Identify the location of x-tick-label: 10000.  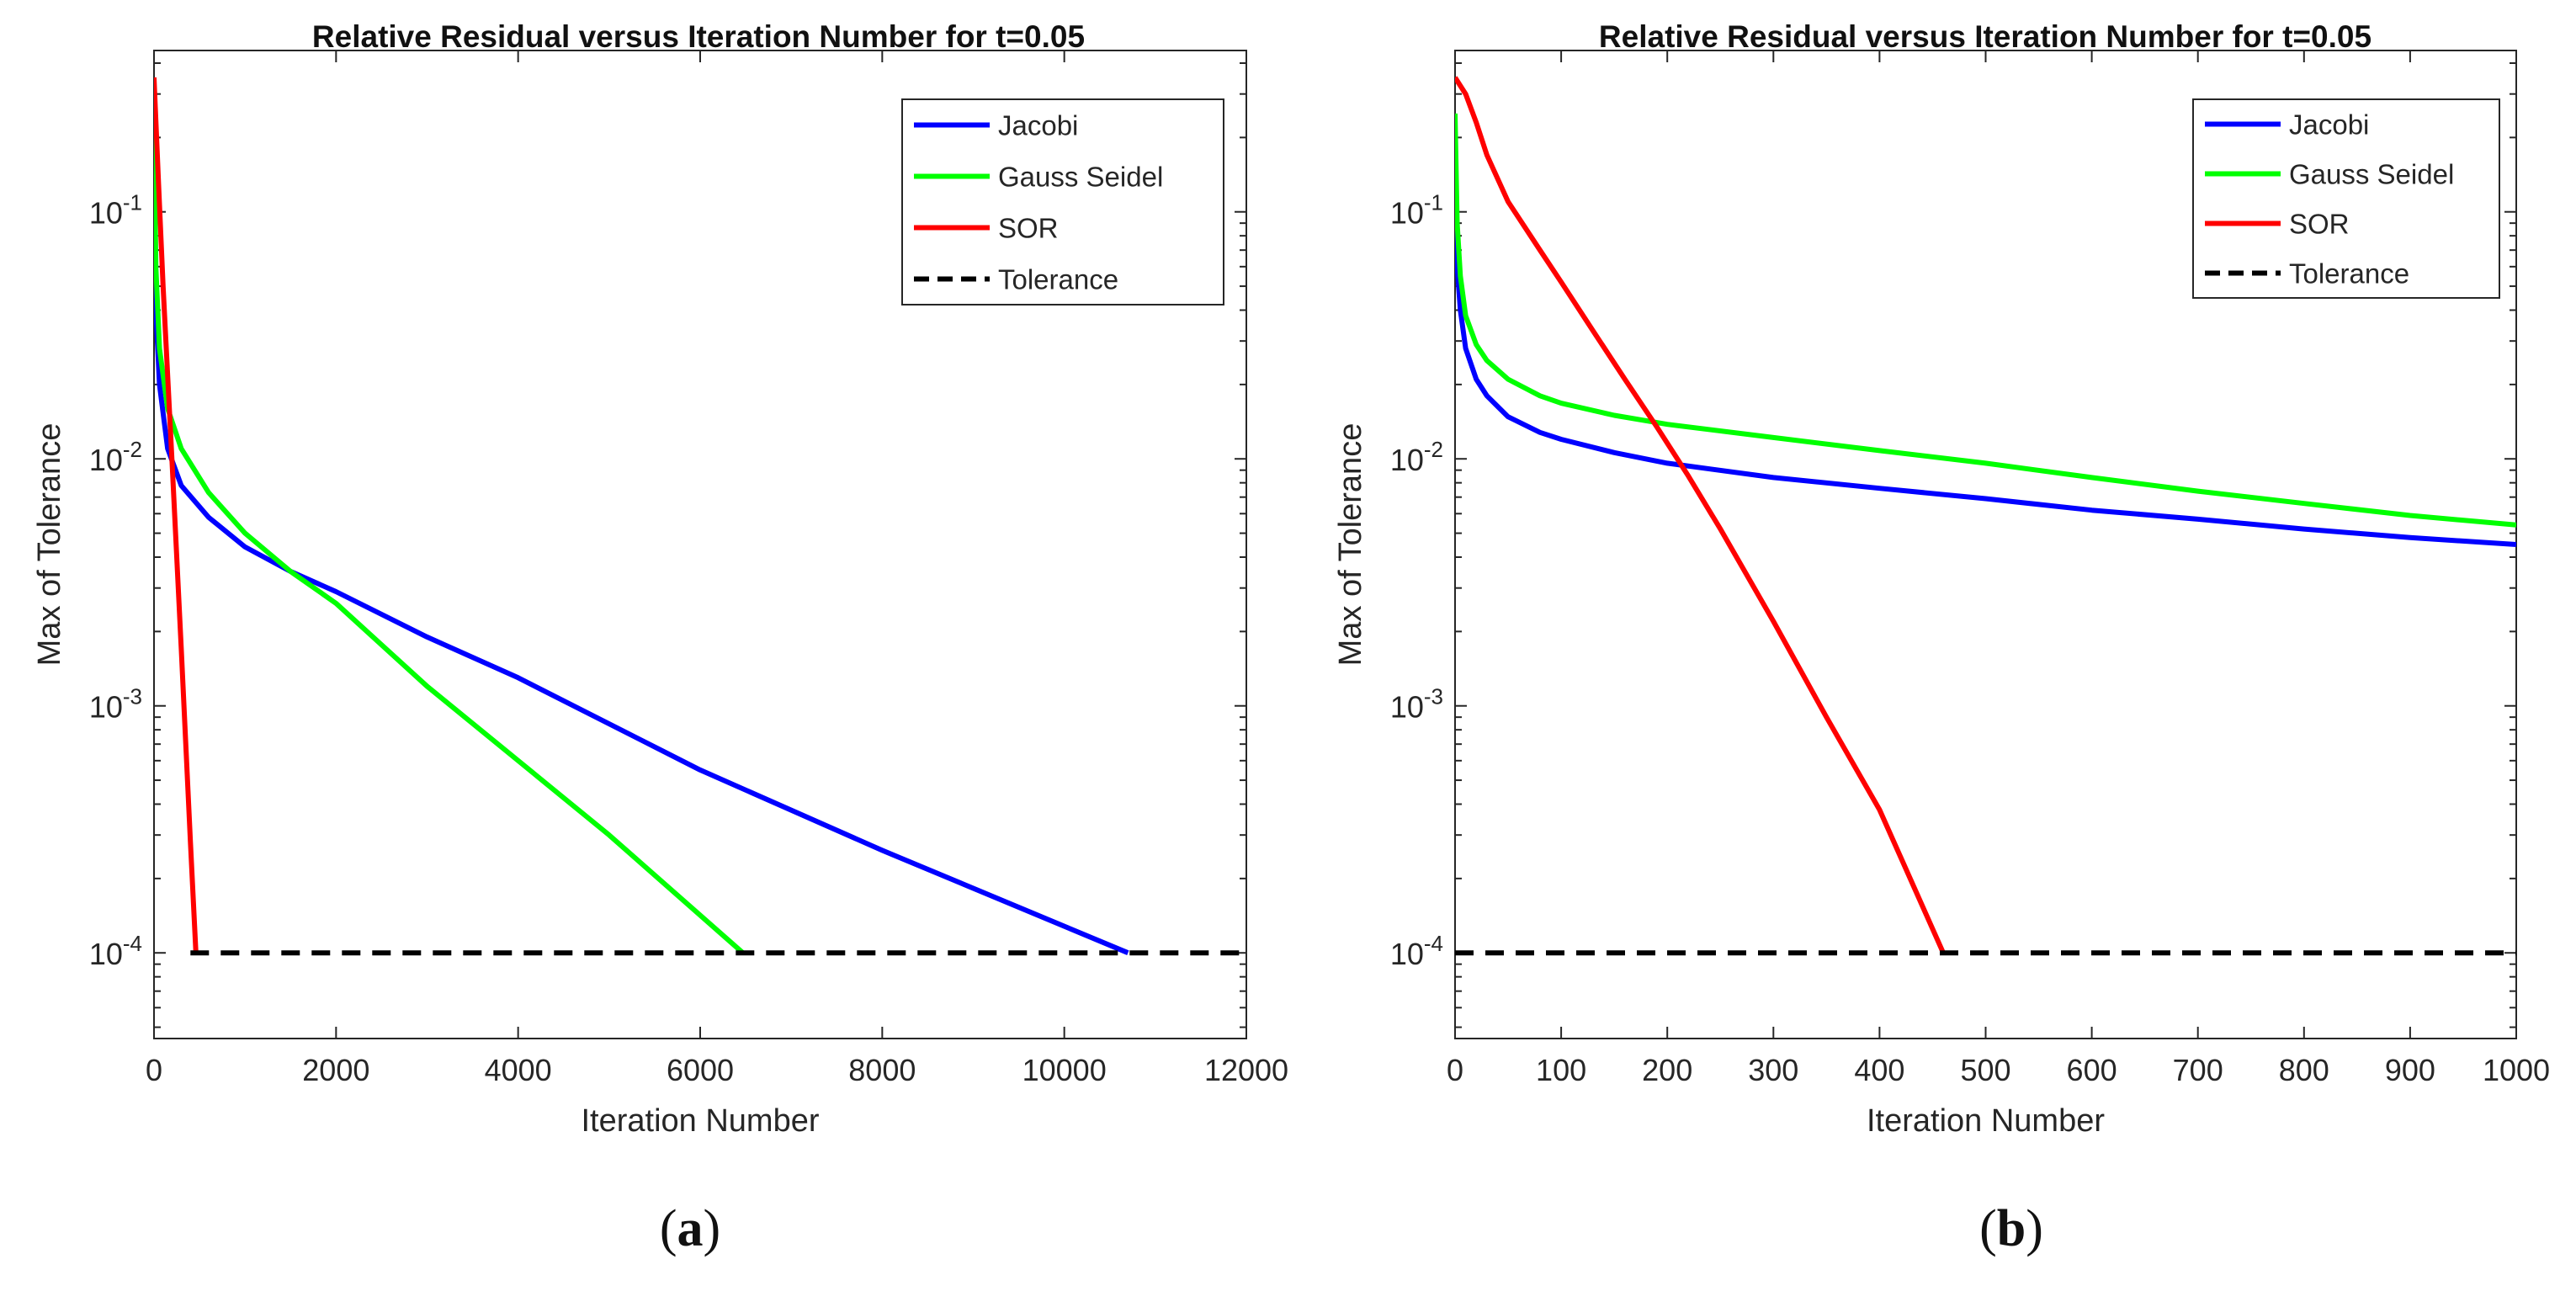
(1064, 1070).